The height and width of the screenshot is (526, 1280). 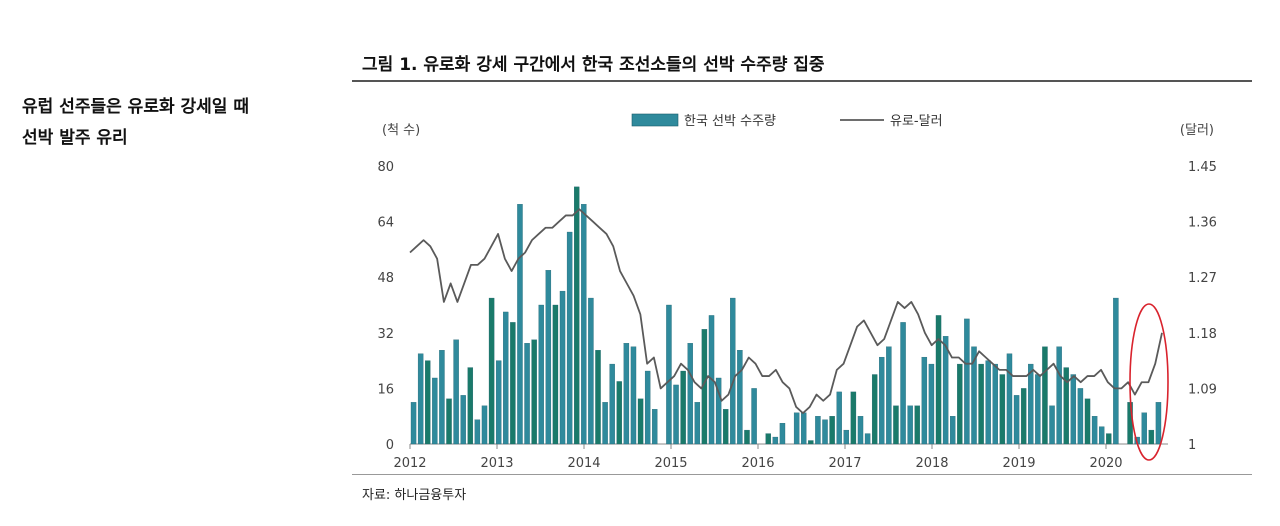 What do you see at coordinates (931, 463) in the screenshot?
I see `x-tick-6: 2018` at bounding box center [931, 463].